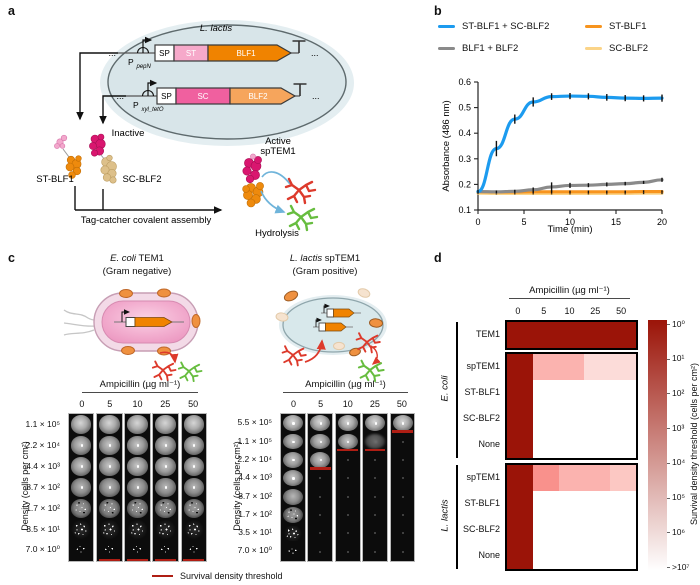 The image size is (700, 585). Describe the element at coordinates (137, 271) in the screenshot. I see `ecoli-subtitle: (Gram negative)` at that location.